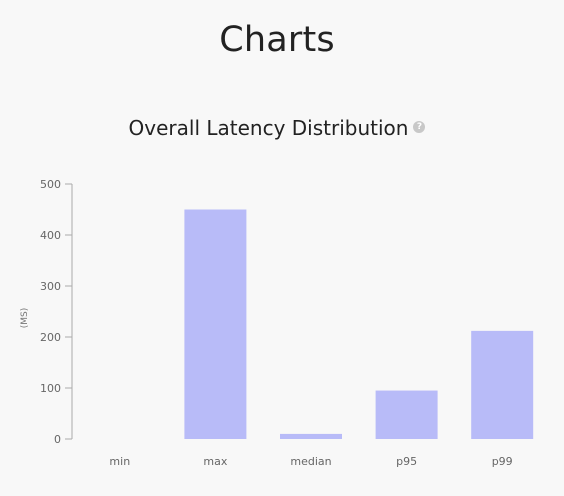  What do you see at coordinates (50, 388) in the screenshot?
I see `y-tick-label: 100` at bounding box center [50, 388].